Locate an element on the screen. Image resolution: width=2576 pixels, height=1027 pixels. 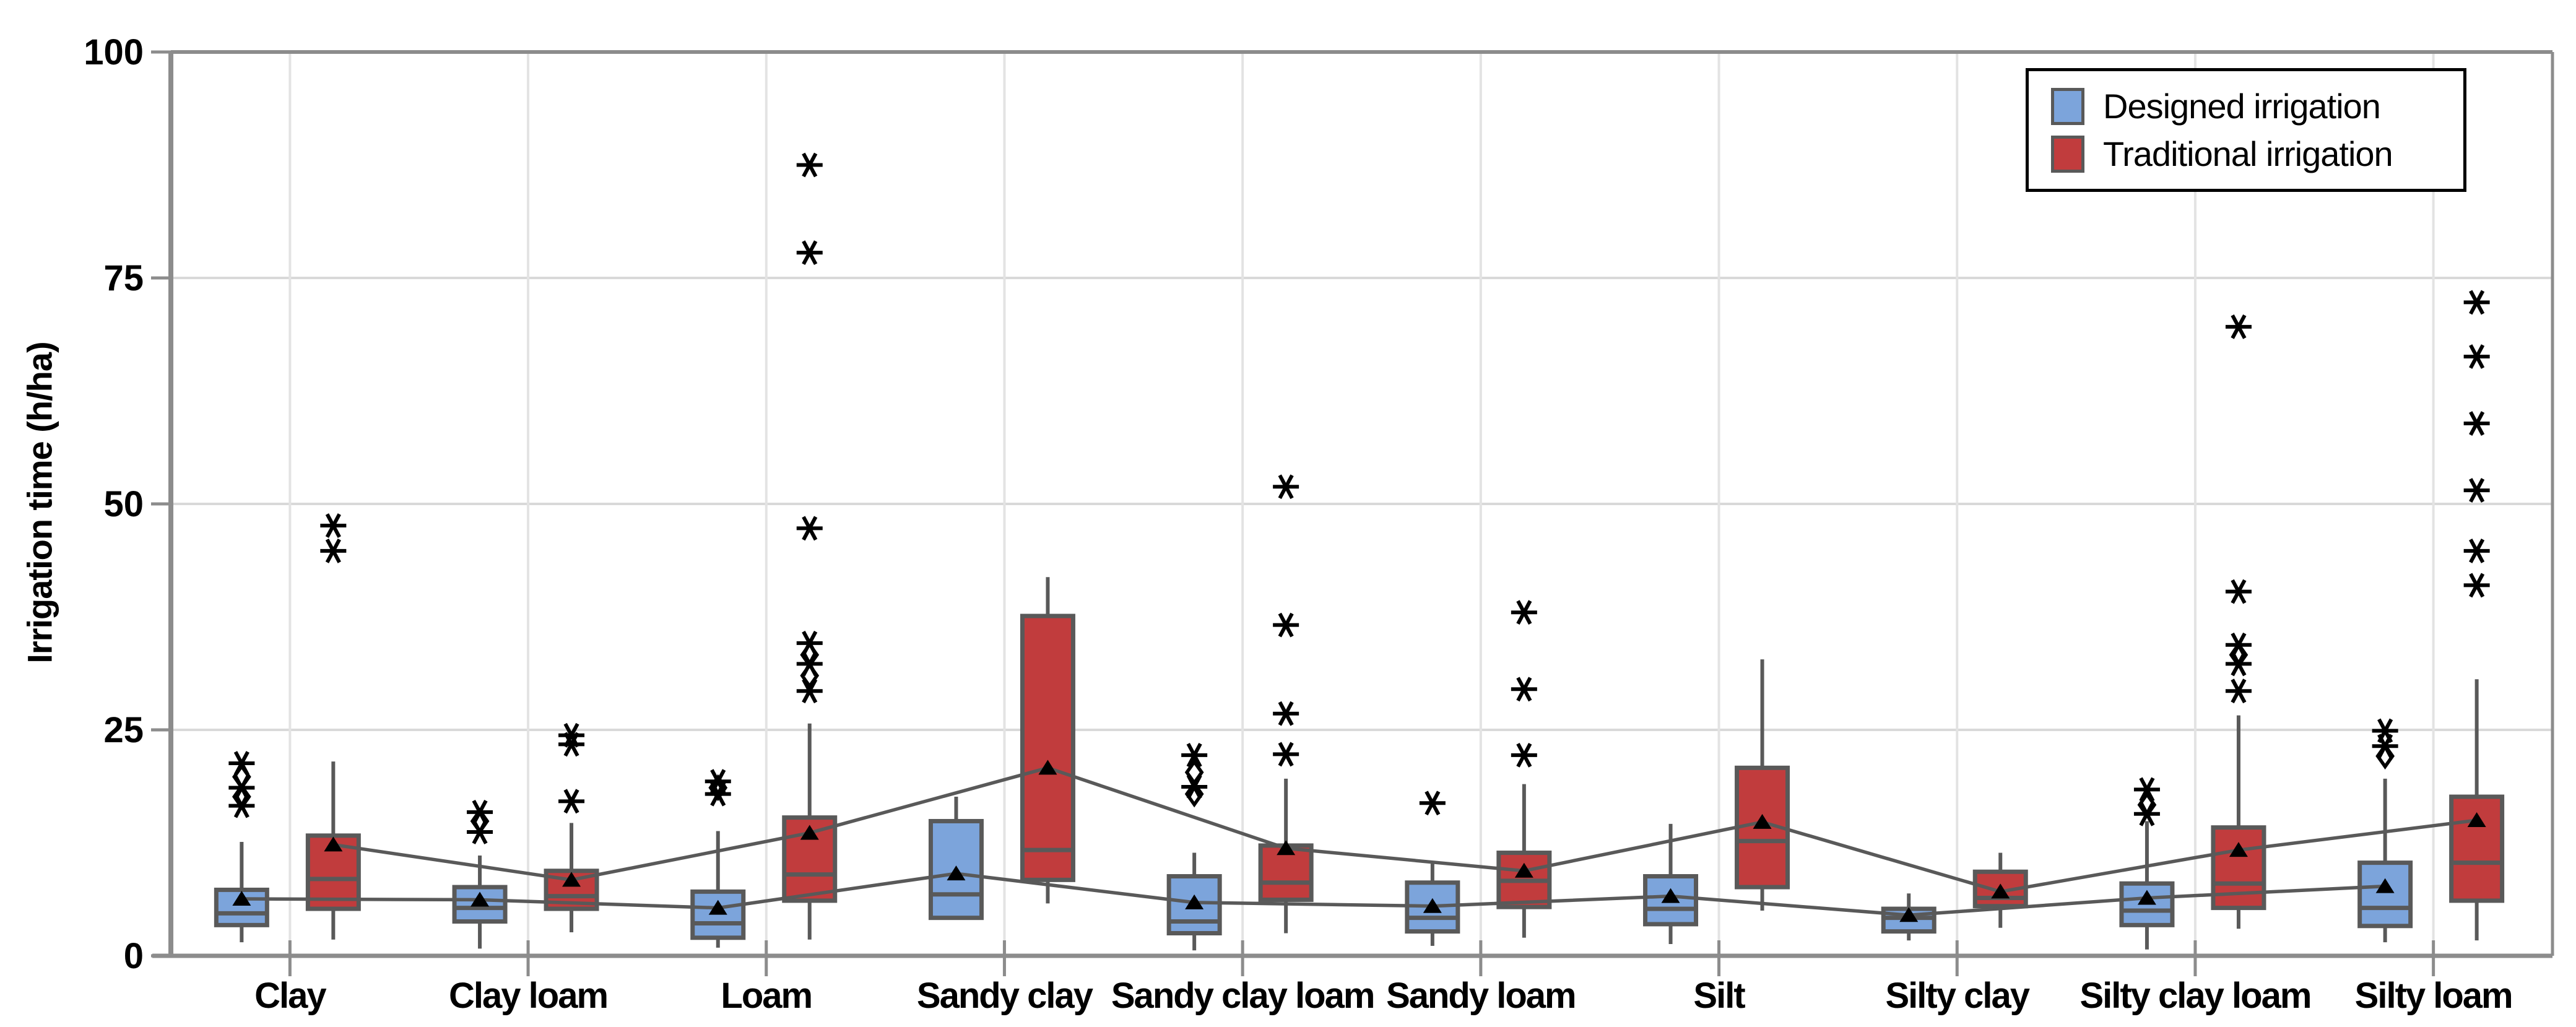
y-tick-label-25: 25 is located at coordinates (123, 730).